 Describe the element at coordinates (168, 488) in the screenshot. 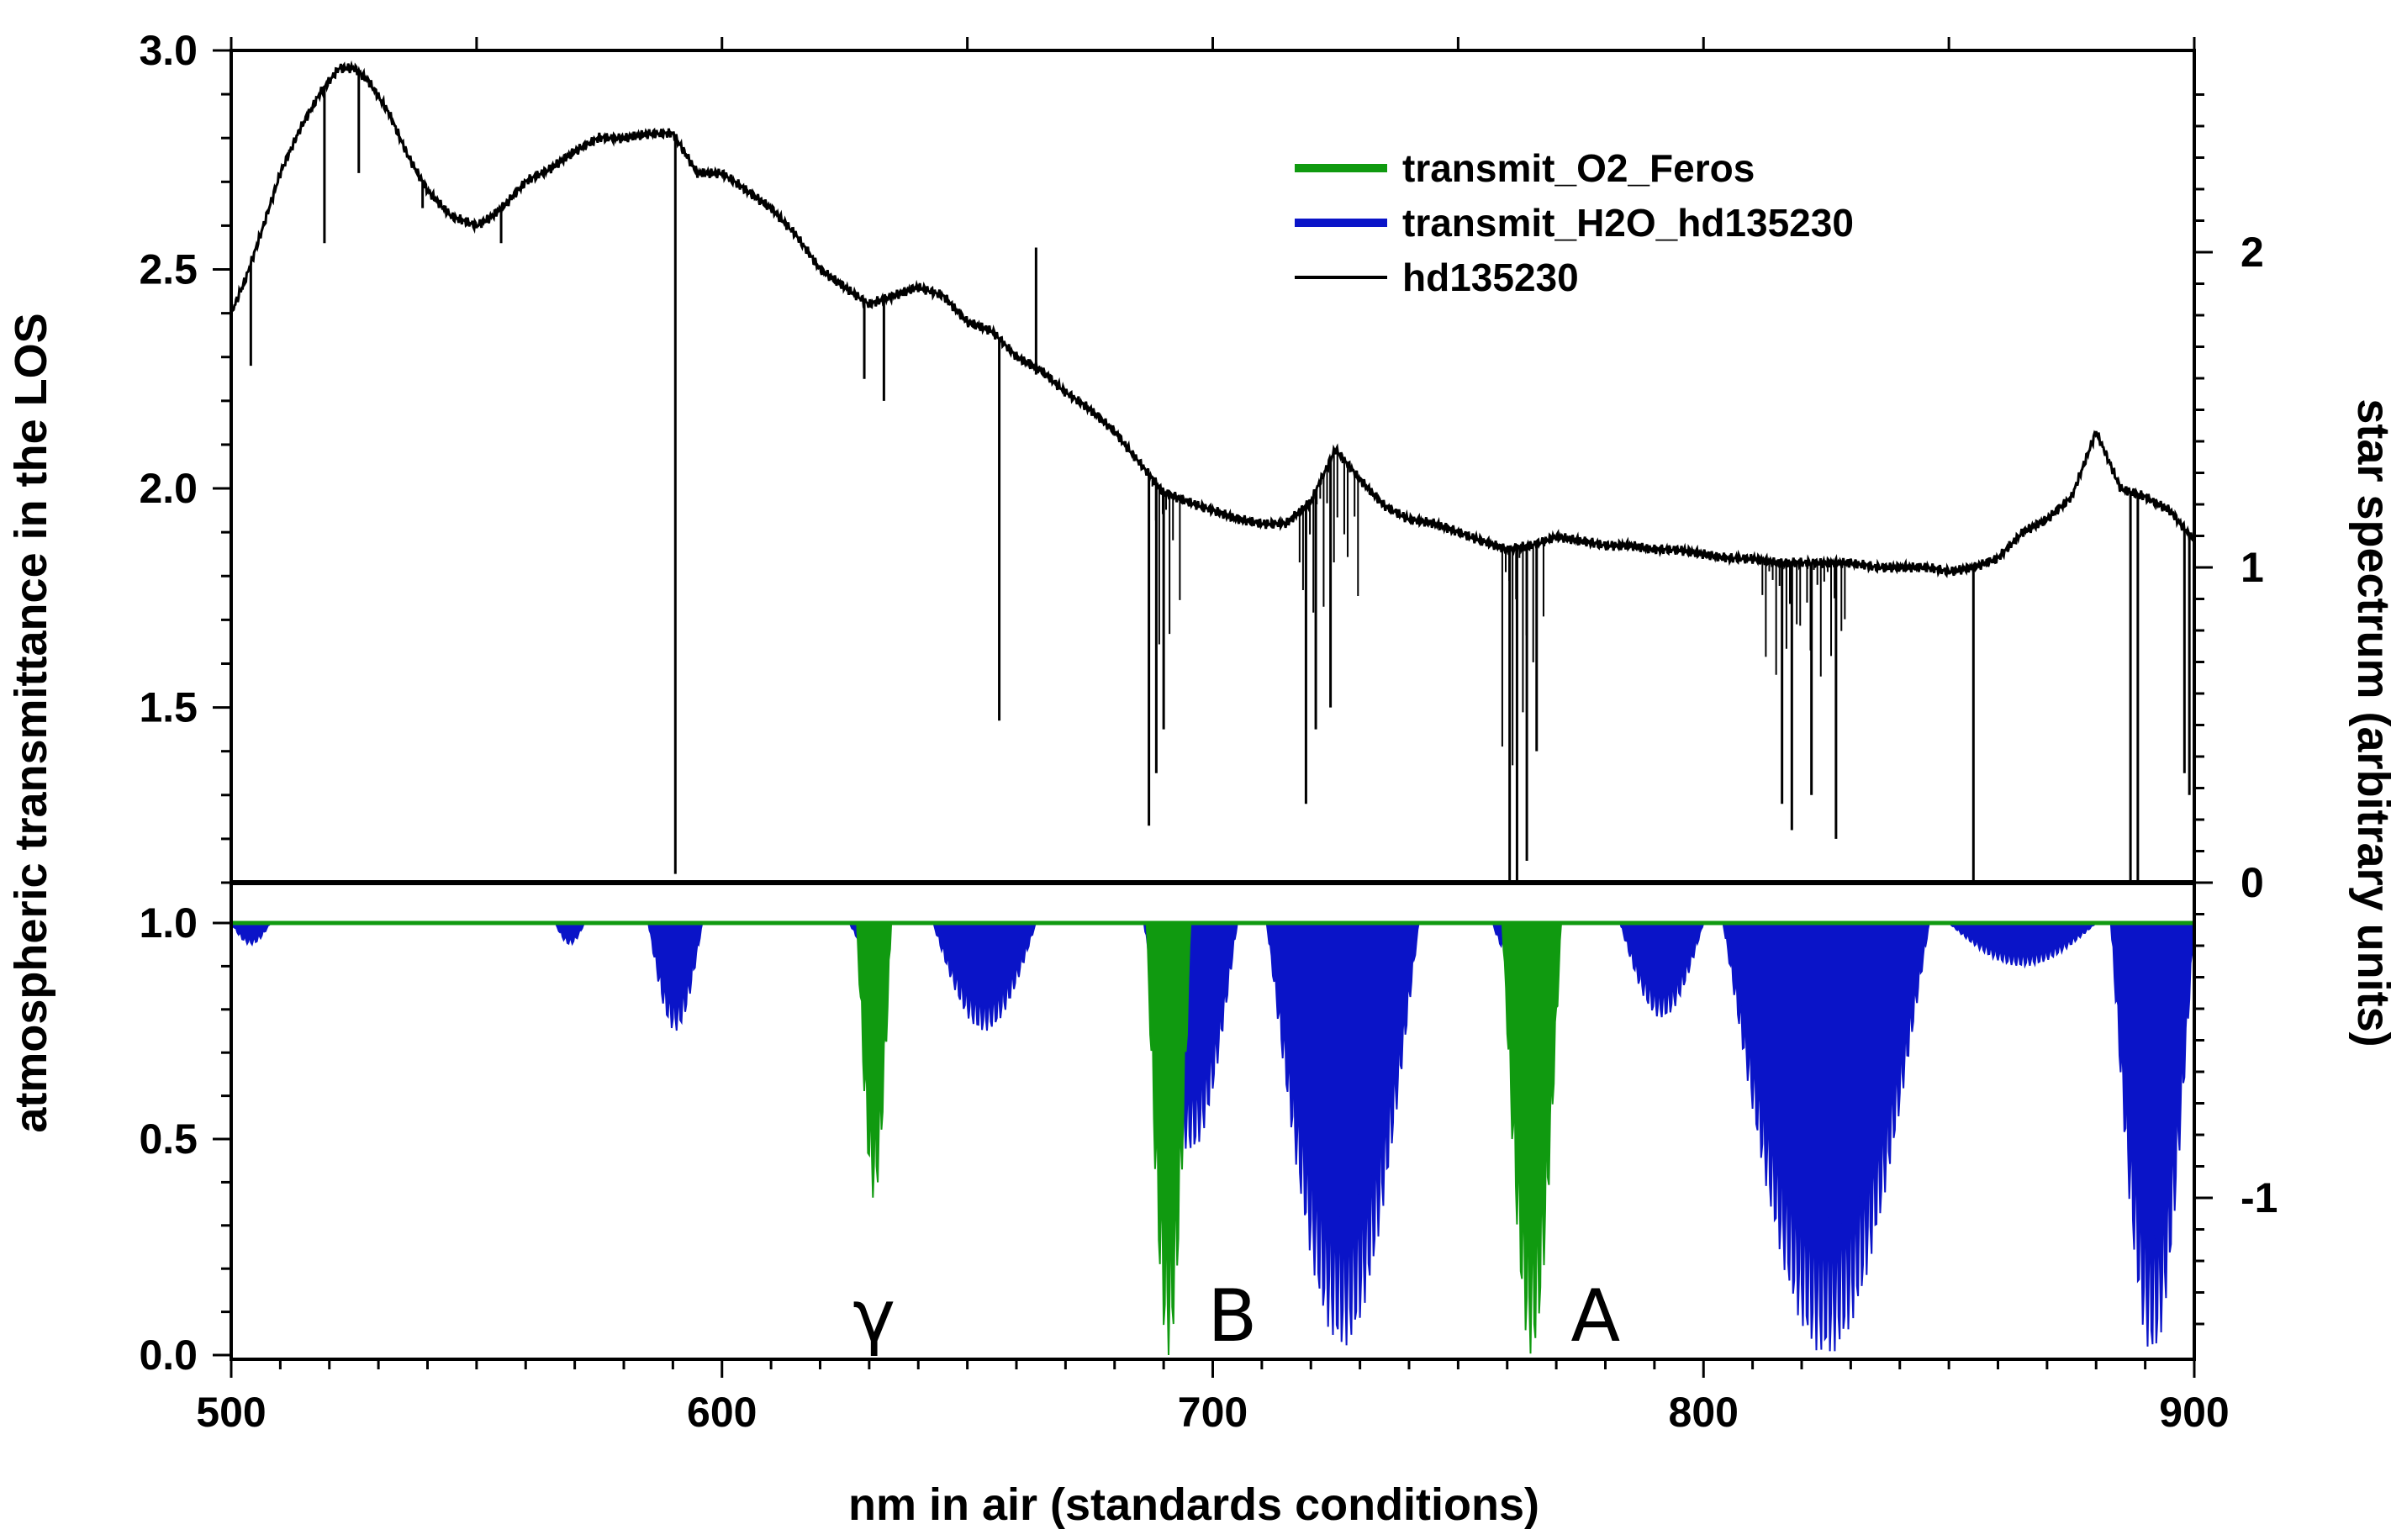

I see `upper-y-tick-label: 2.0` at that location.